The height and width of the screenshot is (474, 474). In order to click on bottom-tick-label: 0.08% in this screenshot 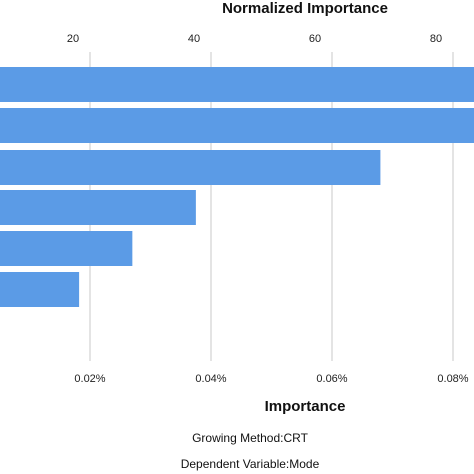, I will do `click(452, 379)`.